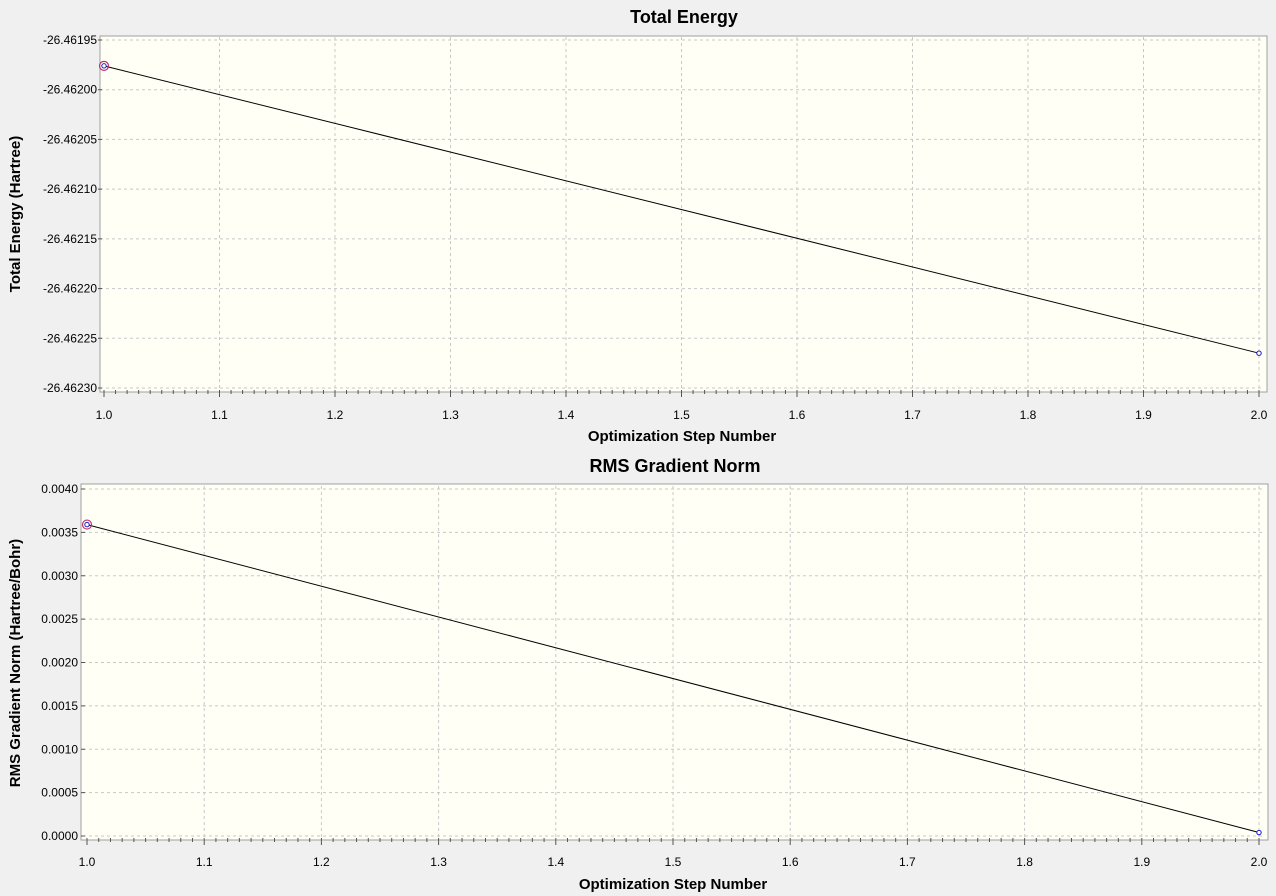 The height and width of the screenshot is (896, 1276). What do you see at coordinates (59, 619) in the screenshot?
I see `y-tick-label: 0.0025` at bounding box center [59, 619].